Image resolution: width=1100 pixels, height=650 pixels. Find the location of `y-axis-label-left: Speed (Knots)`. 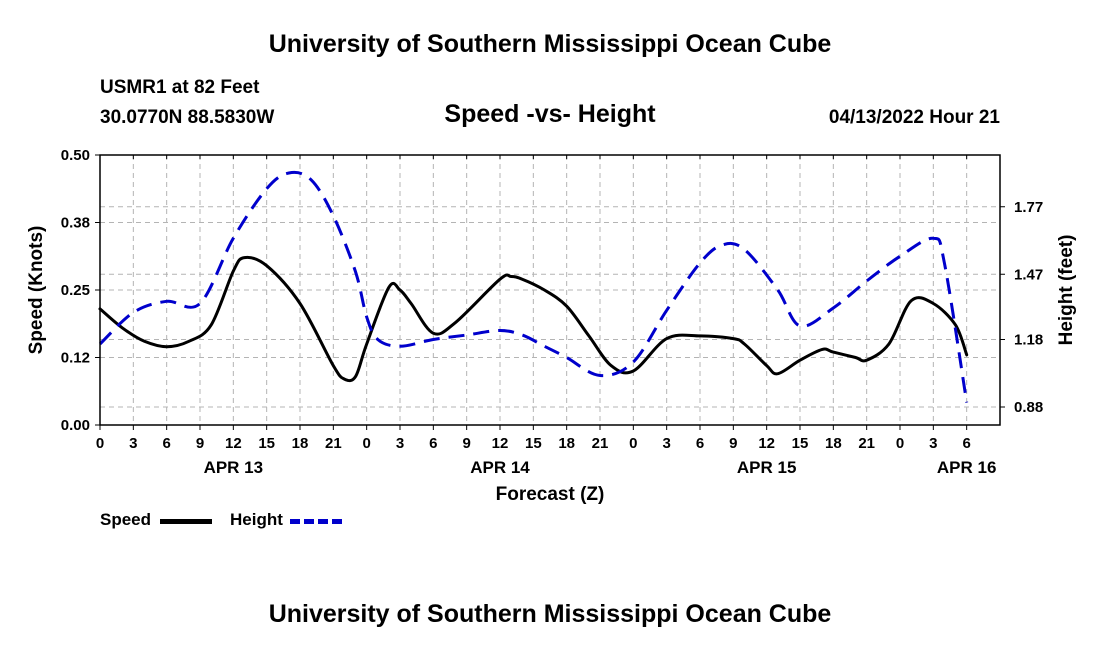

y-axis-label-left: Speed (Knots) is located at coordinates (36, 290).